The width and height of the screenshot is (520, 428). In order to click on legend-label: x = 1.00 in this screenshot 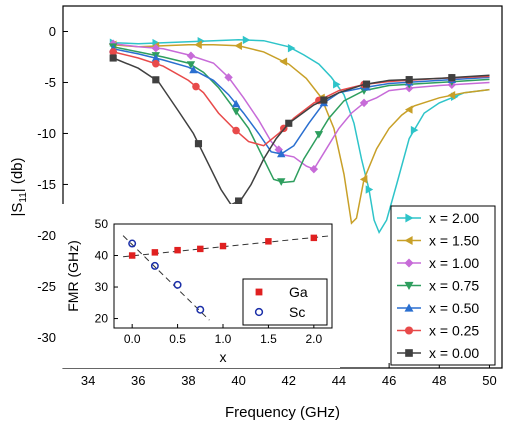, I will do `click(454, 263)`.